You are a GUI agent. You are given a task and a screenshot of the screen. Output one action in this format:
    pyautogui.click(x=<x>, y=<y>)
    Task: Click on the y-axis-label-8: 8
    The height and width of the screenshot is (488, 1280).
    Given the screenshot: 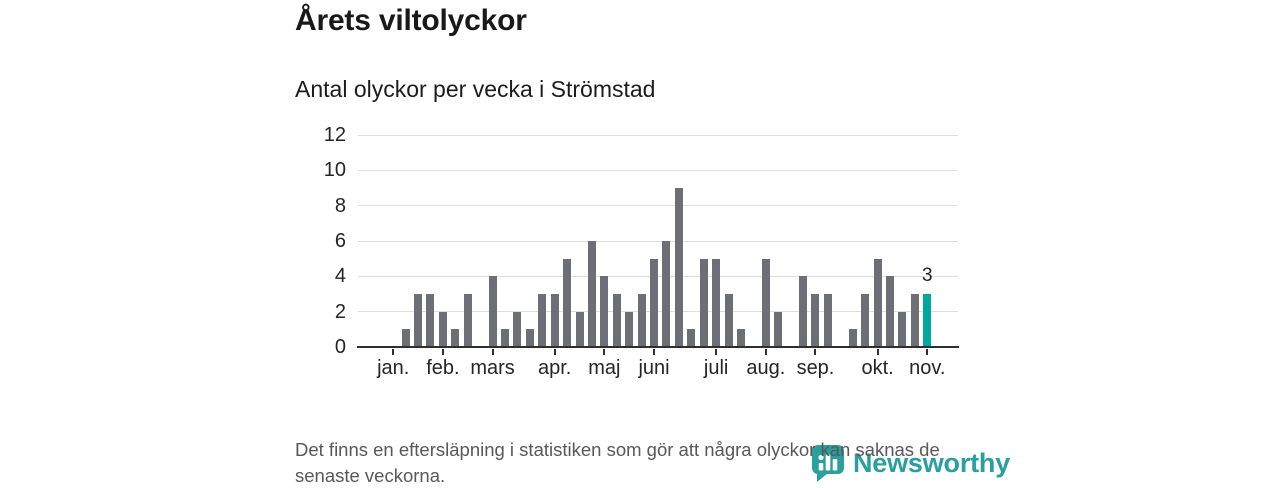 What is the action you would take?
    pyautogui.click(x=340, y=205)
    